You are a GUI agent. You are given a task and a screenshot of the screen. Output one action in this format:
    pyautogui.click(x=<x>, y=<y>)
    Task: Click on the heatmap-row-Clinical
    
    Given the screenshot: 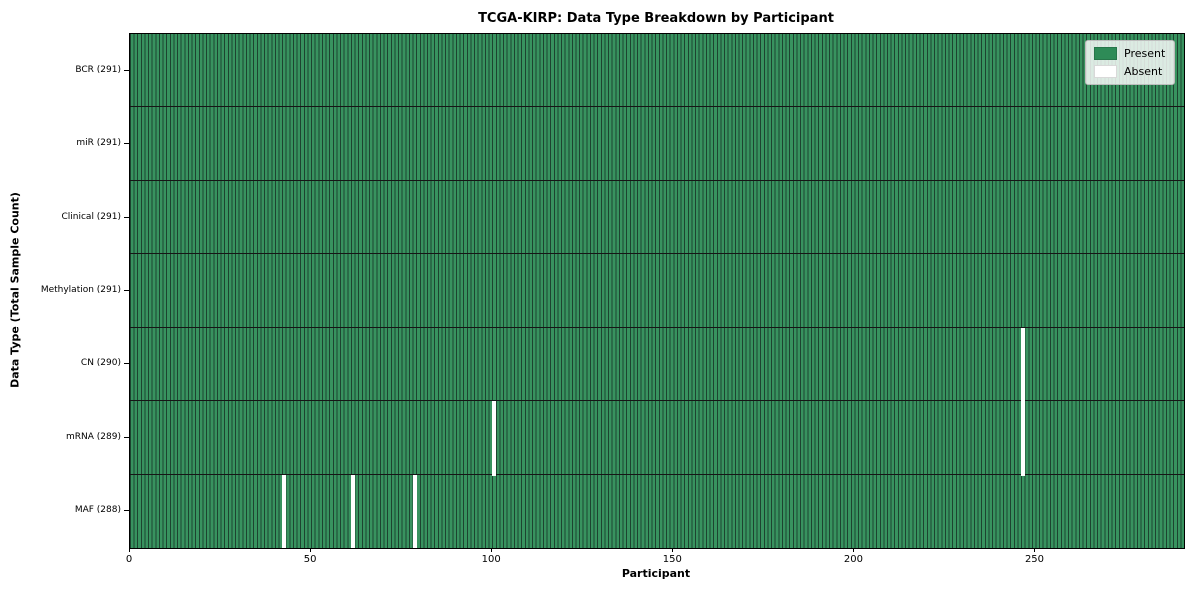 What is the action you would take?
    pyautogui.click(x=657, y=217)
    